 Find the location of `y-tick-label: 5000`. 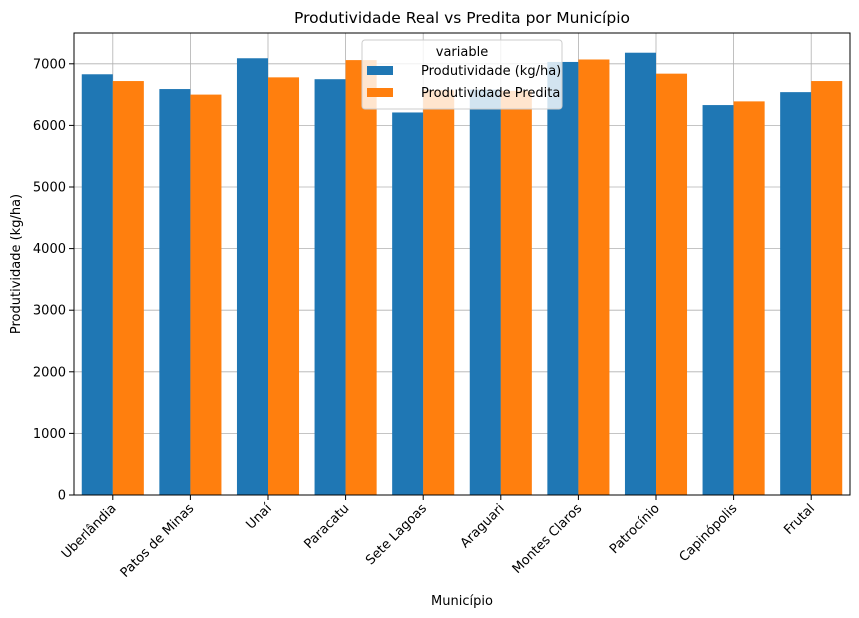

y-tick-label: 5000 is located at coordinates (49, 188).